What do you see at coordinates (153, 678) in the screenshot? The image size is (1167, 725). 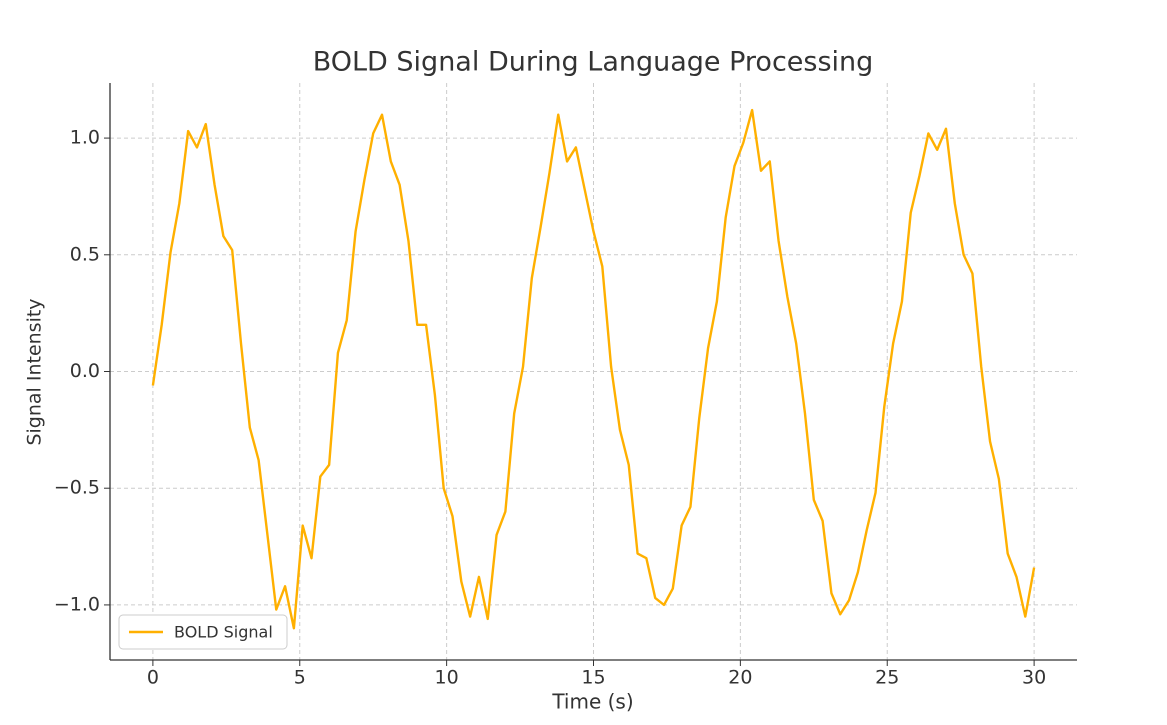 I see `x-tick-label: 0` at bounding box center [153, 678].